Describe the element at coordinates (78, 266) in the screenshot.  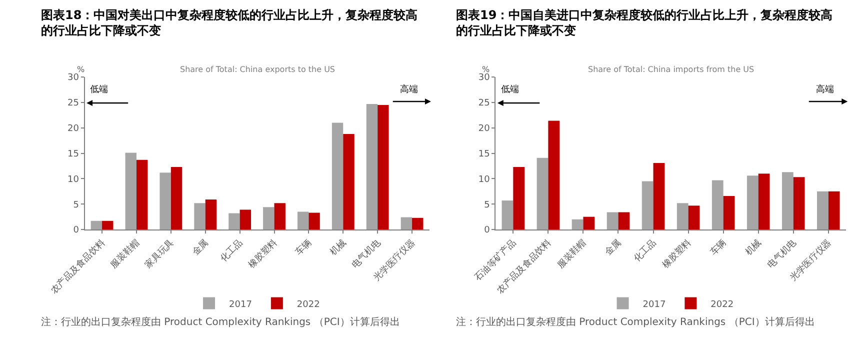
I see `x-tick-label: 农产品及食品饮料` at that location.